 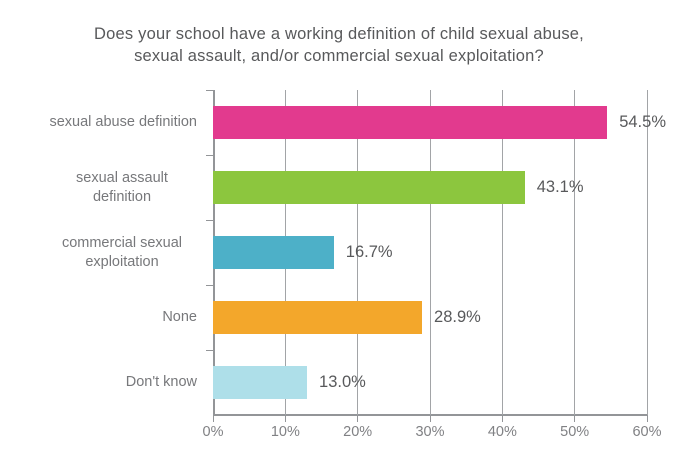 What do you see at coordinates (122, 252) in the screenshot?
I see `category-label-text: commercial sexual exploitation` at bounding box center [122, 252].